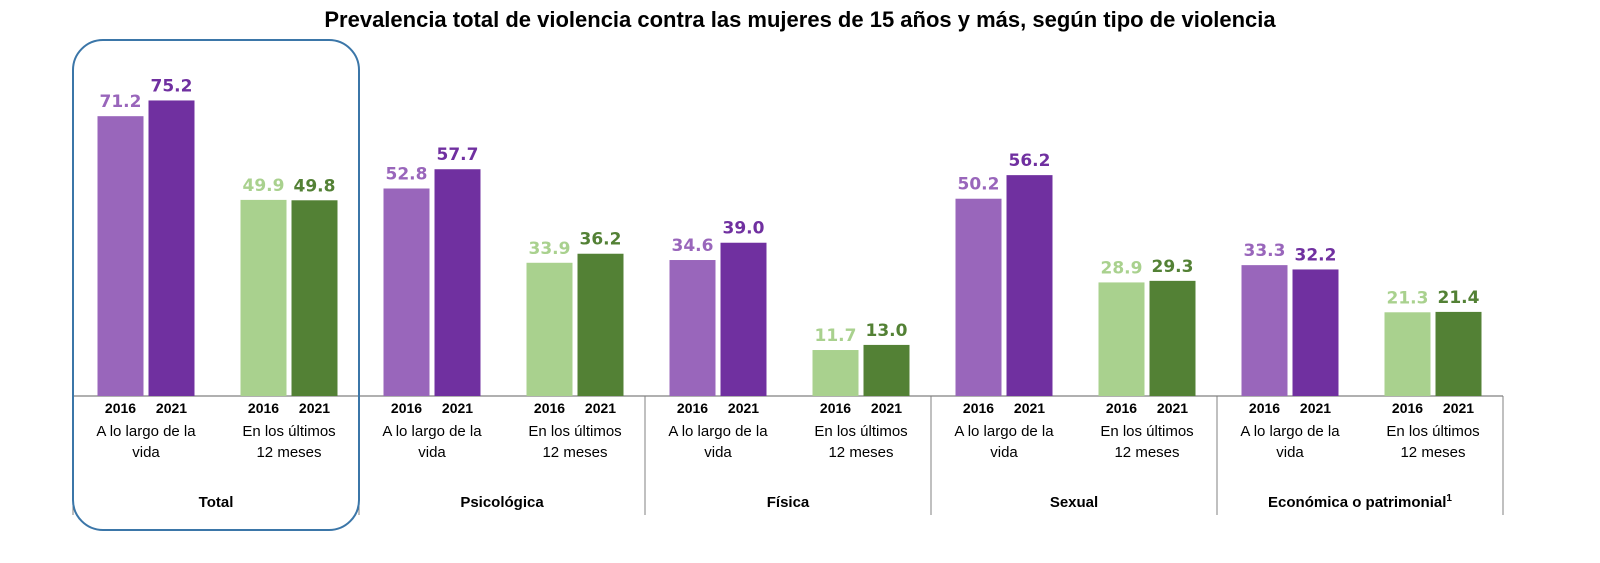 Image resolution: width=1600 pixels, height=563 pixels. Describe the element at coordinates (458, 155) in the screenshot. I see `data-label-psicologica-lifetime-2021: 57.7` at that location.